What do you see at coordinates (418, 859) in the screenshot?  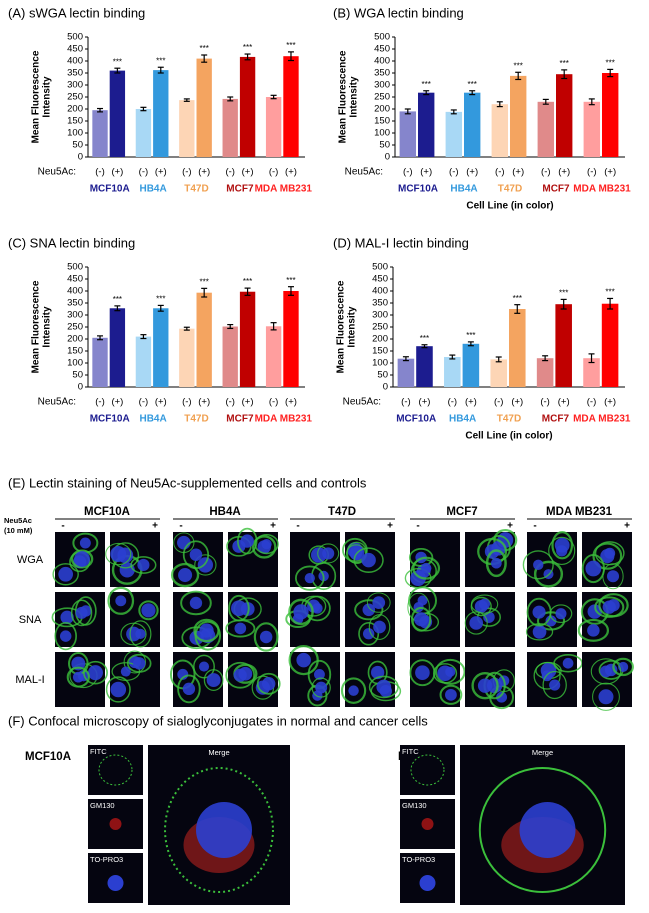 I see `channel-label: TO-PRO3` at bounding box center [418, 859].